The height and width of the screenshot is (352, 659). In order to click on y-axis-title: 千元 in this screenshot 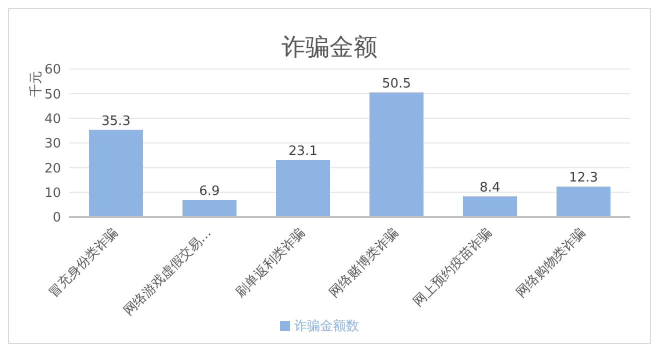, I will do `click(37, 84)`.